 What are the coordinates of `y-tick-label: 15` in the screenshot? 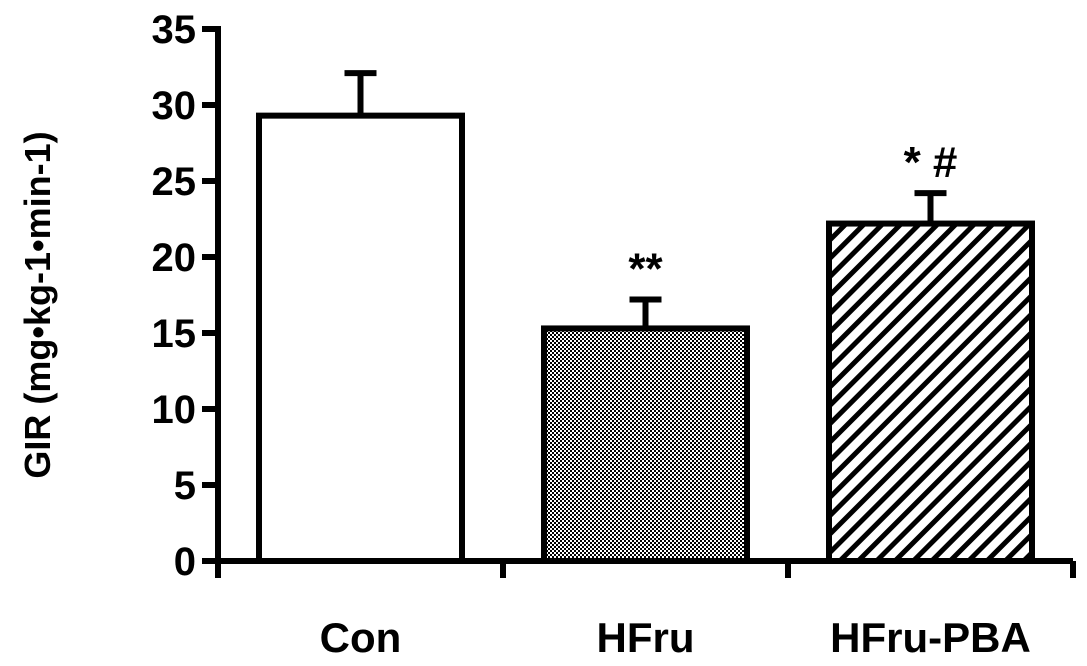 It's located at (174, 334).